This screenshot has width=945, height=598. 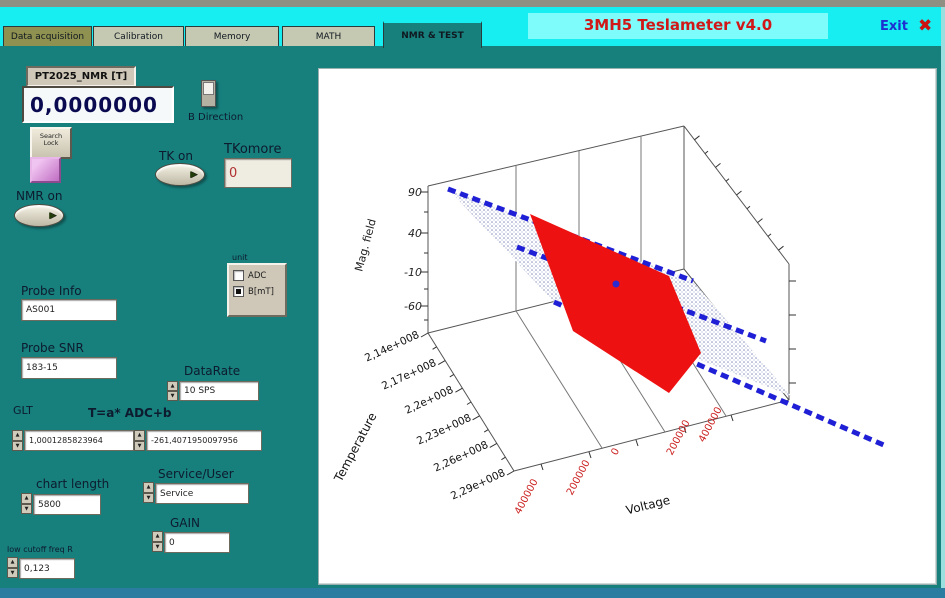 I want to click on coef-a-spinner: ▲ ▼, so click(x=17, y=440).